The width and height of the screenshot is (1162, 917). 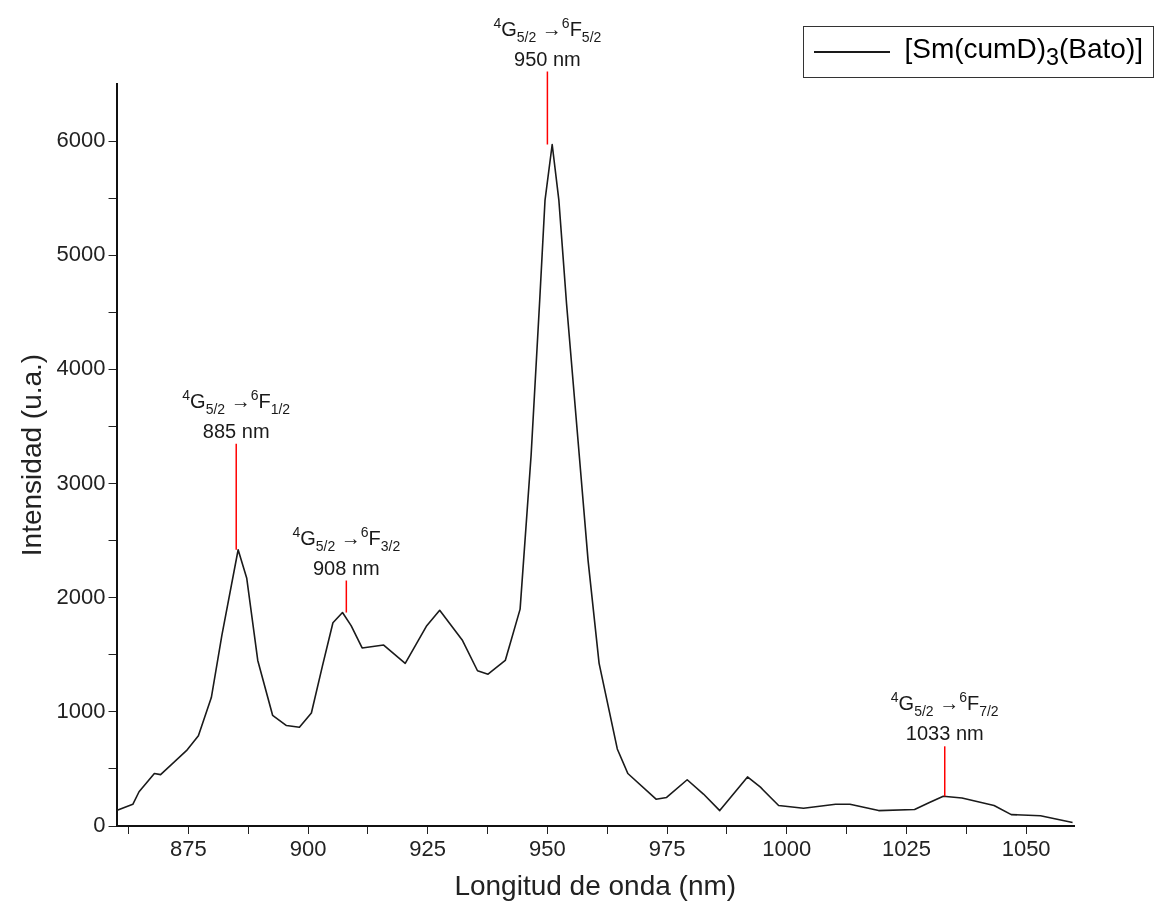 I want to click on y-tick-label: 5000, so click(x=81, y=254).